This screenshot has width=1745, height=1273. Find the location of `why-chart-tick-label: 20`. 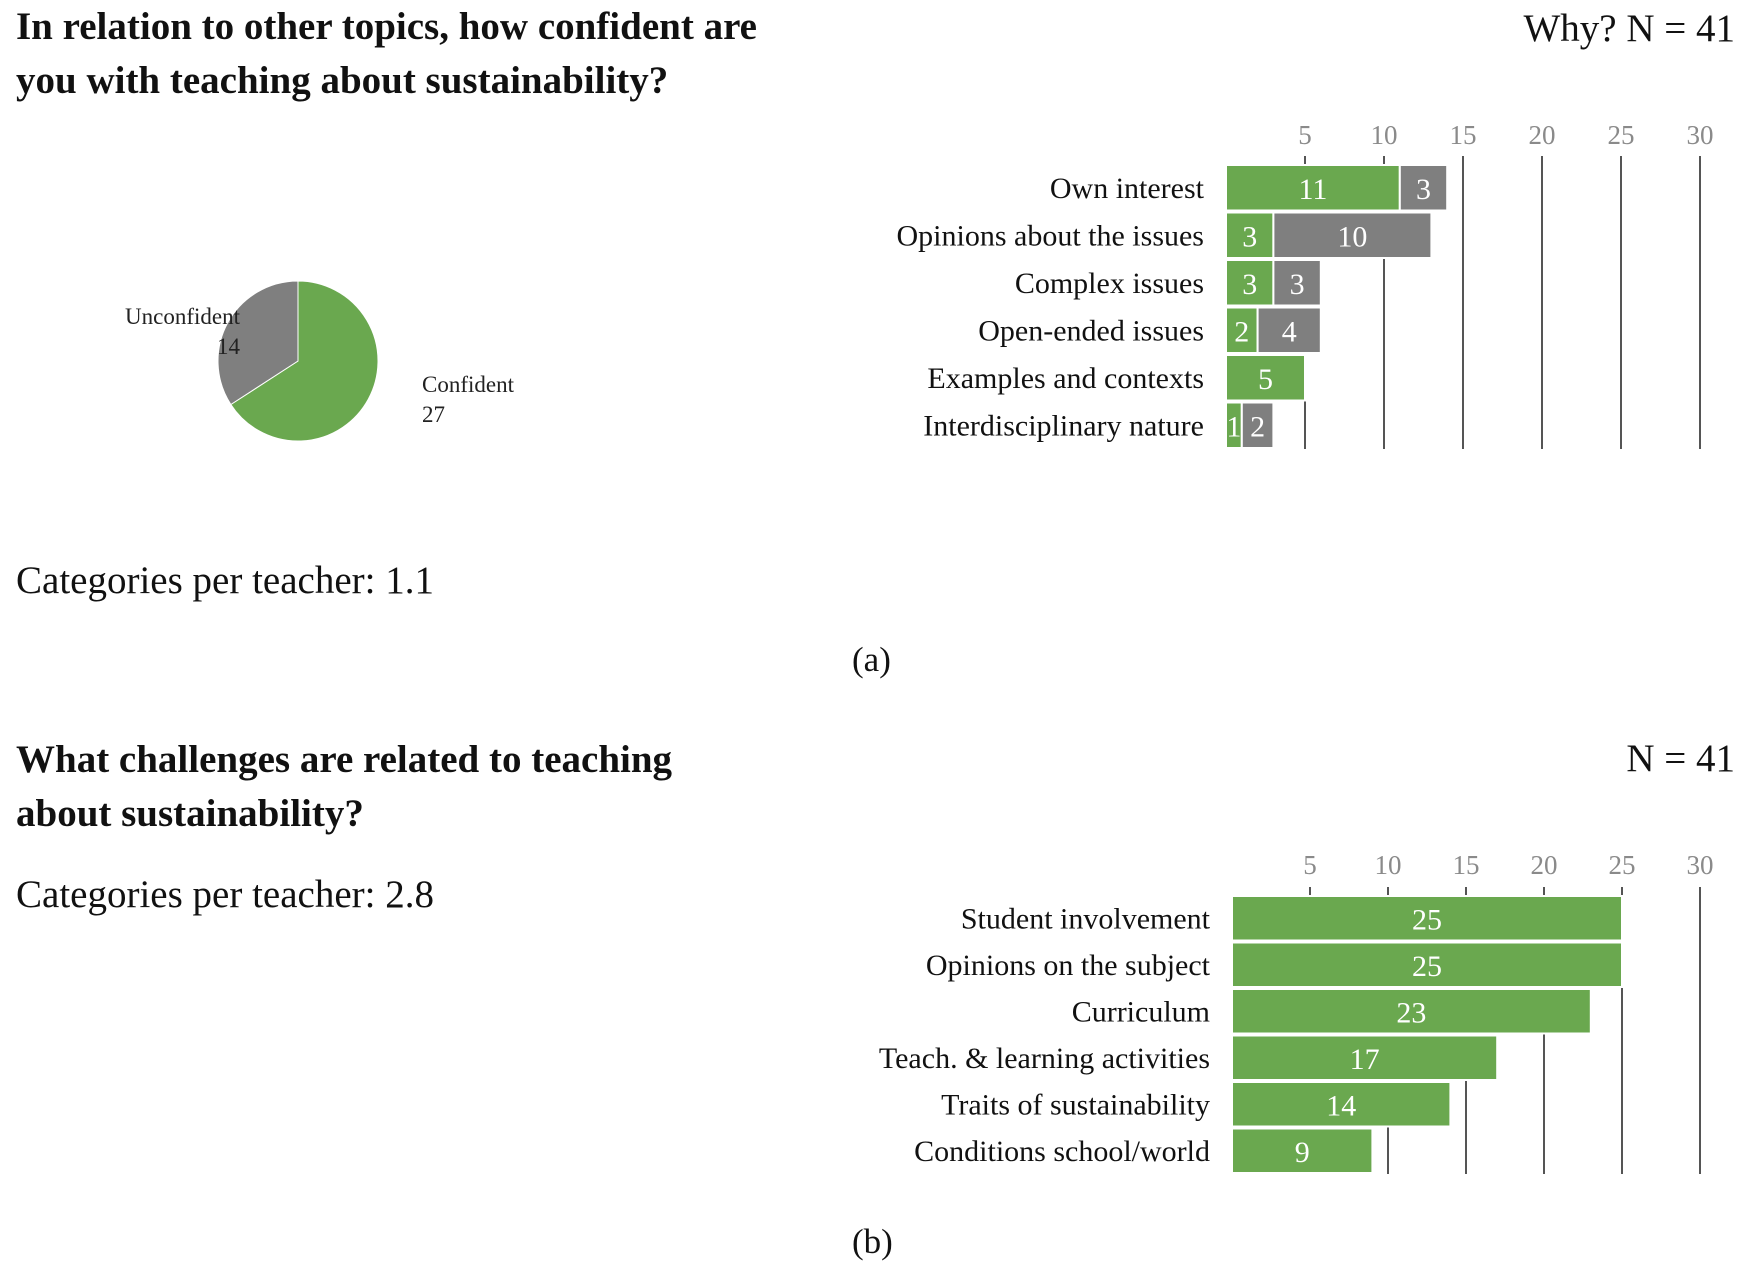

why-chart-tick-label: 20 is located at coordinates (1542, 135).